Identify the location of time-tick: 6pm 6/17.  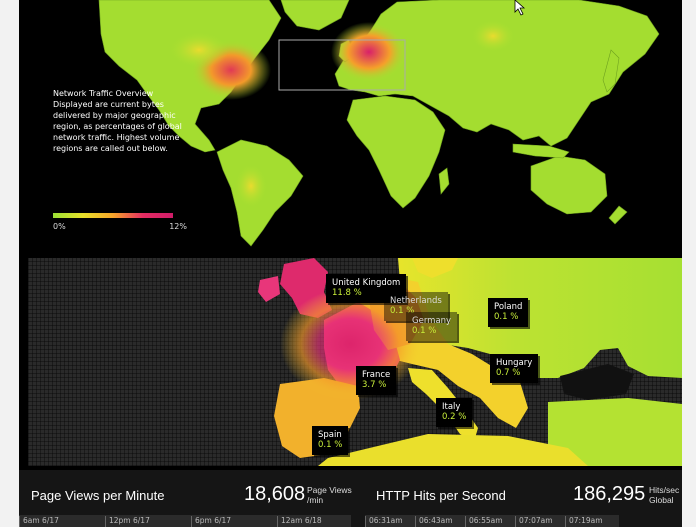
(211, 521).